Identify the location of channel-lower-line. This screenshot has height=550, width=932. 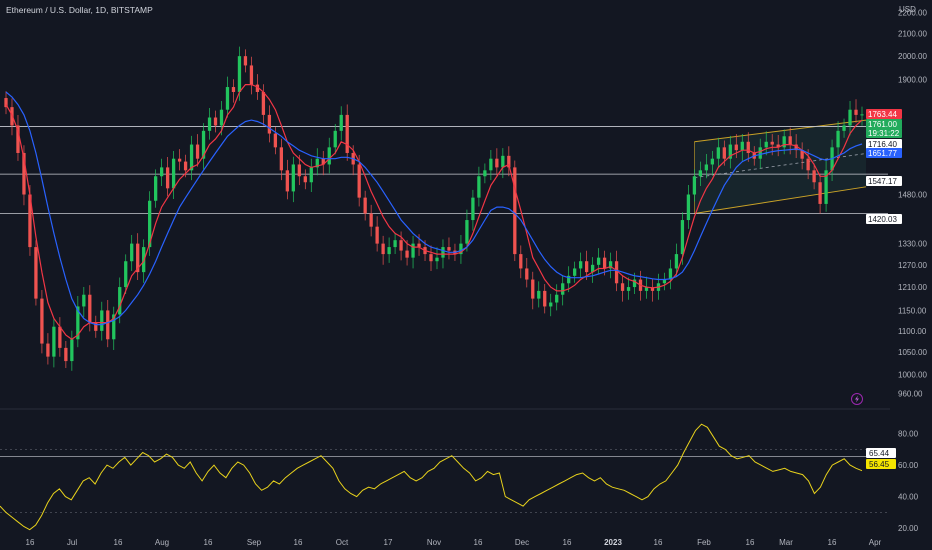
(780, 200).